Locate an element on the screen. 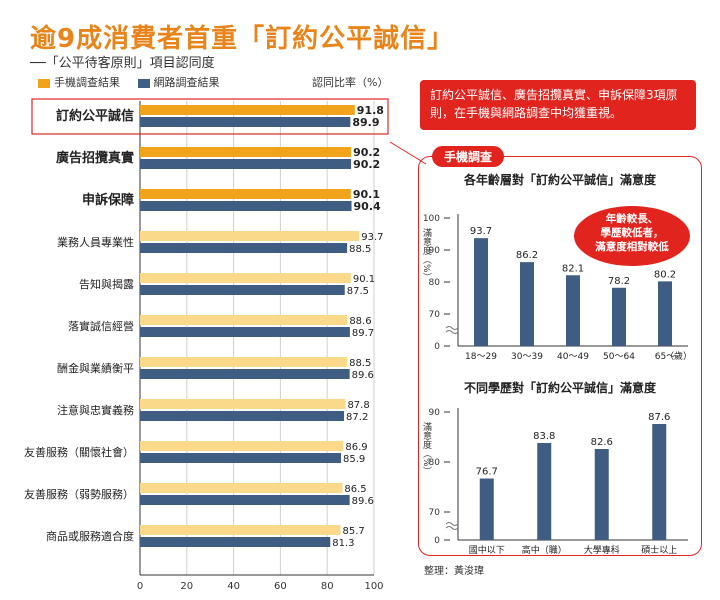 This screenshot has height=600, width=720. value-label-mobile: 85.7 is located at coordinates (354, 531).